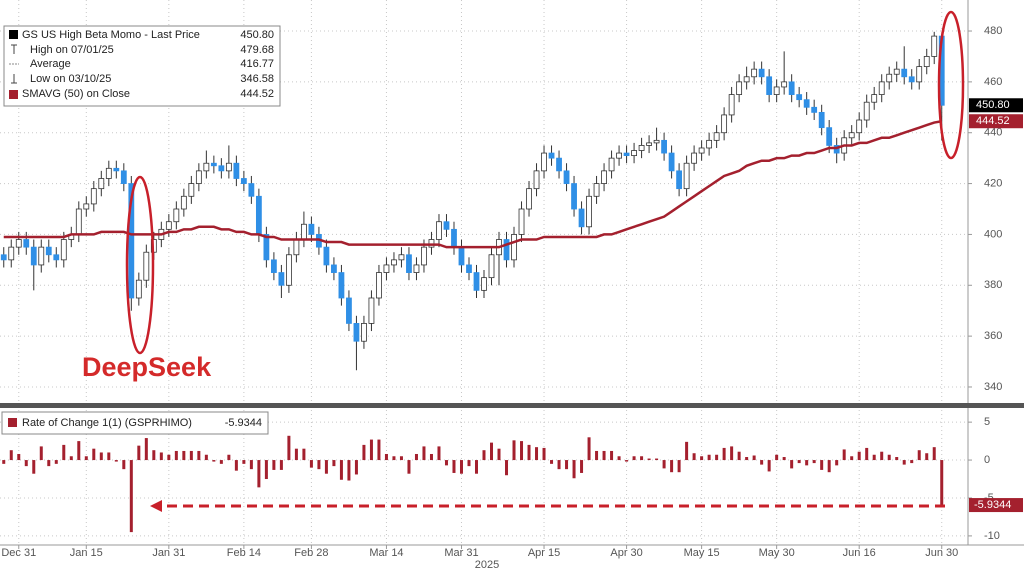  I want to click on value-tag, so click(996, 505).